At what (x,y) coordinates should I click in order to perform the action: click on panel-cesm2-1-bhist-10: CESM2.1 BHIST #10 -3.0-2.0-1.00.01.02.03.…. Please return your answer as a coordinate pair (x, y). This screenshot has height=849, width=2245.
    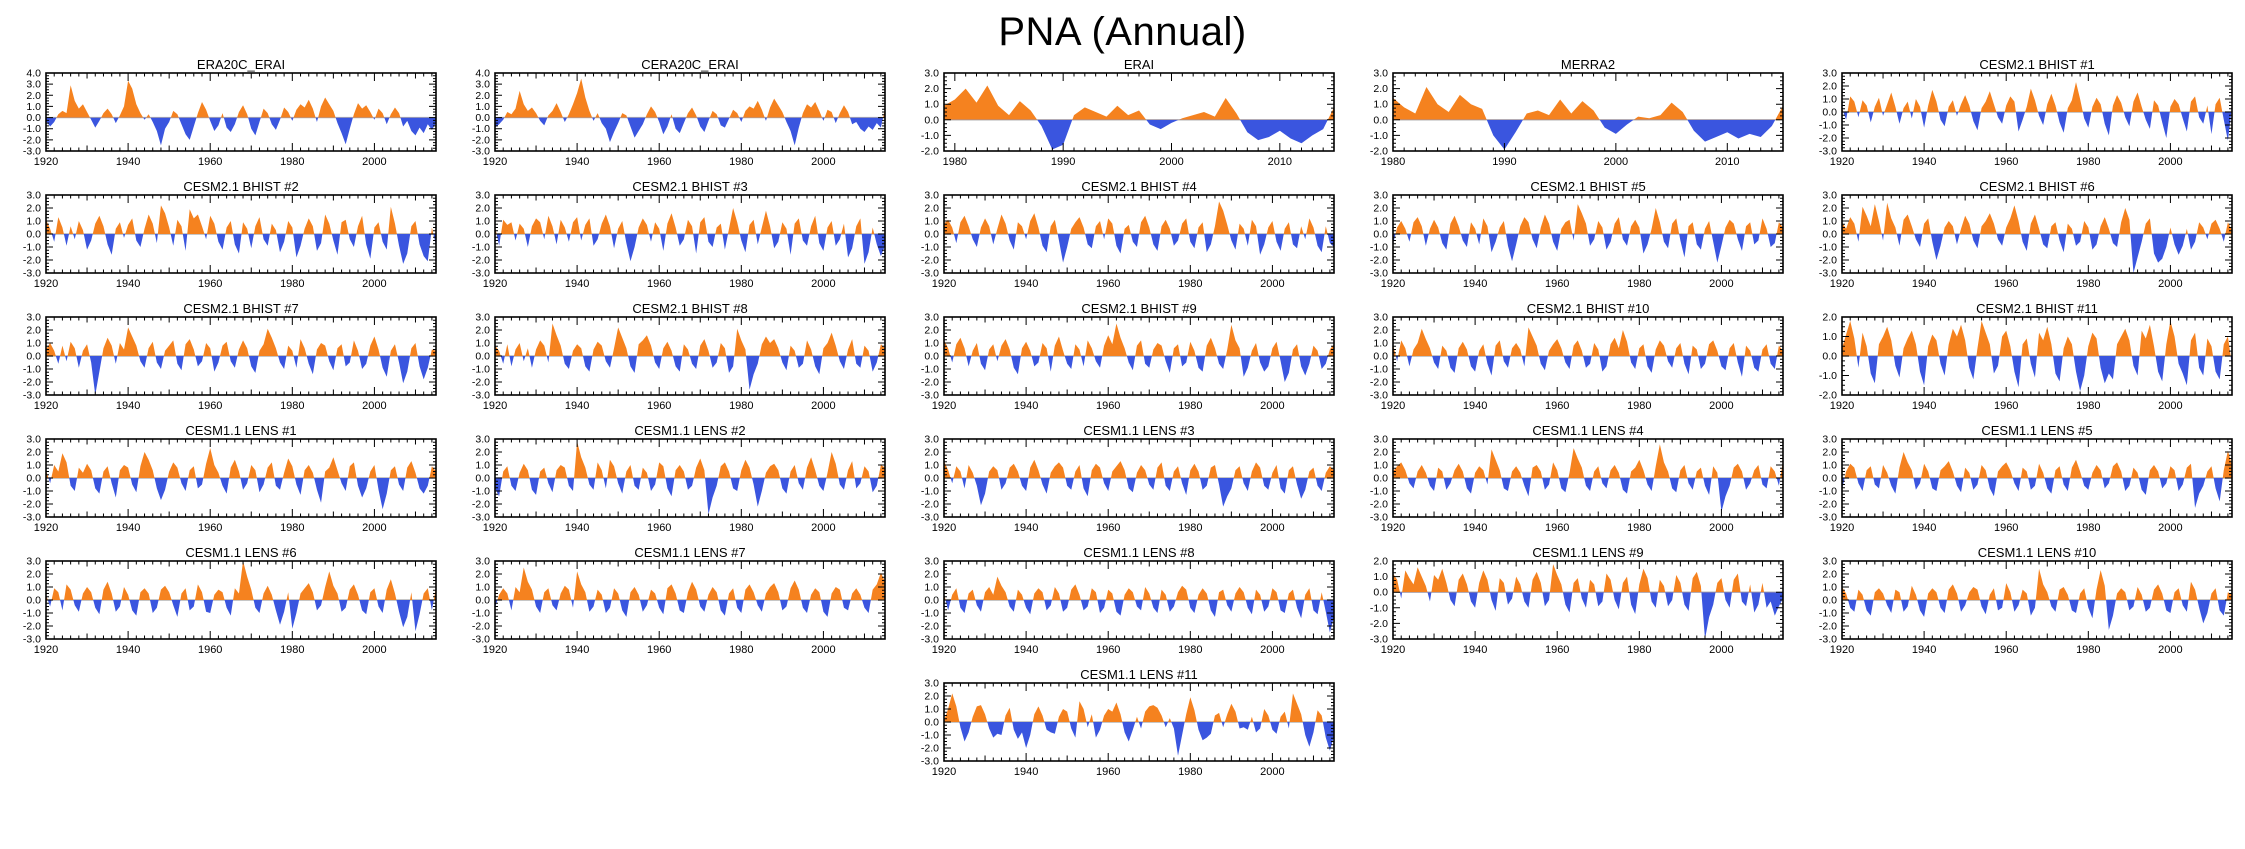
    Looking at the image, I should click on (1577, 357).